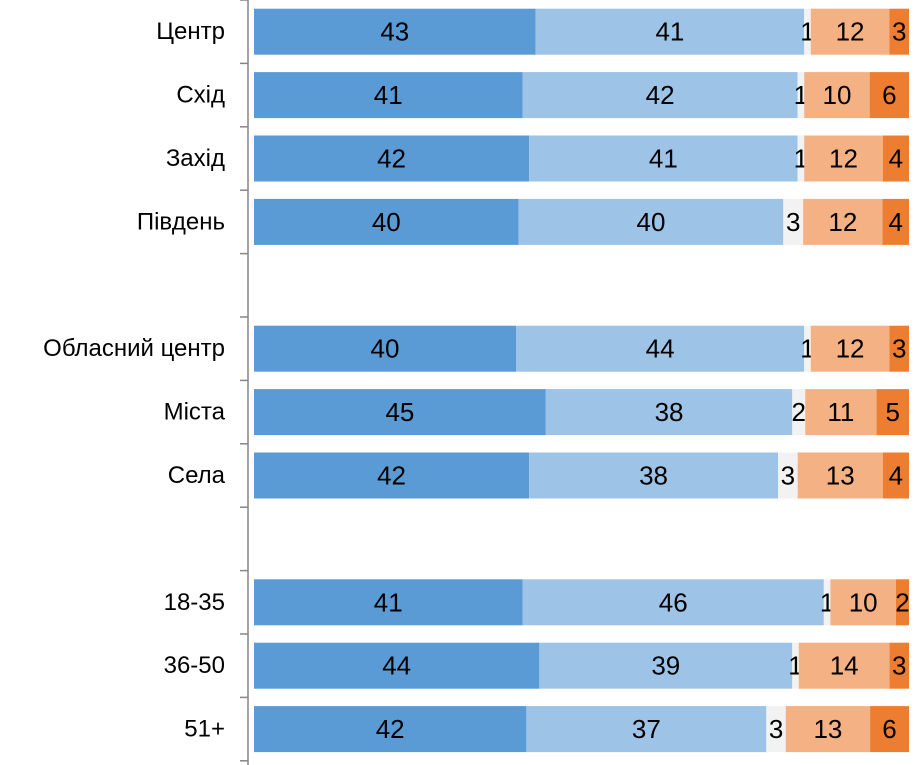 The width and height of the screenshot is (918, 765). What do you see at coordinates (195, 158) in the screenshot?
I see `category-label: Захід` at bounding box center [195, 158].